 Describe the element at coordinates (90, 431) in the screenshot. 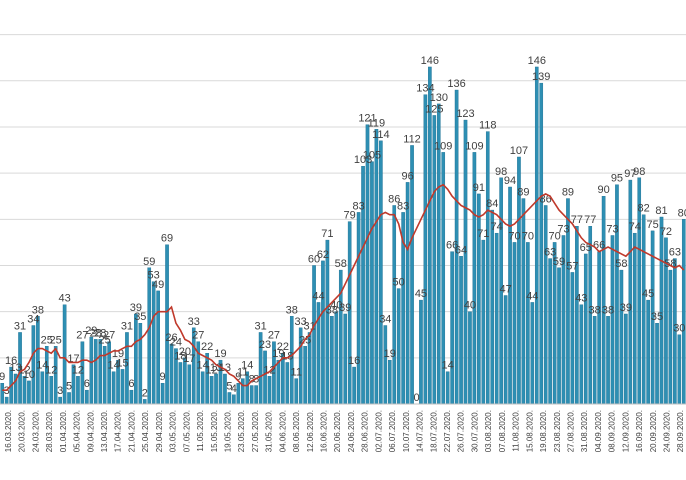

I see `x-tick-label: 09.04.2020.` at that location.